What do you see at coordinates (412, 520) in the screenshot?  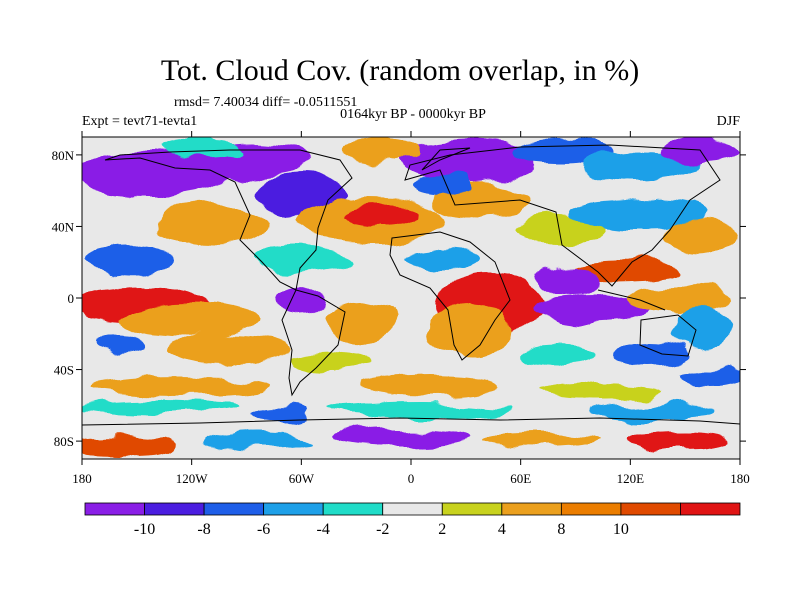 I see `colorbar: -10 -8 -6 -4 -2 2 4 8 10` at bounding box center [412, 520].